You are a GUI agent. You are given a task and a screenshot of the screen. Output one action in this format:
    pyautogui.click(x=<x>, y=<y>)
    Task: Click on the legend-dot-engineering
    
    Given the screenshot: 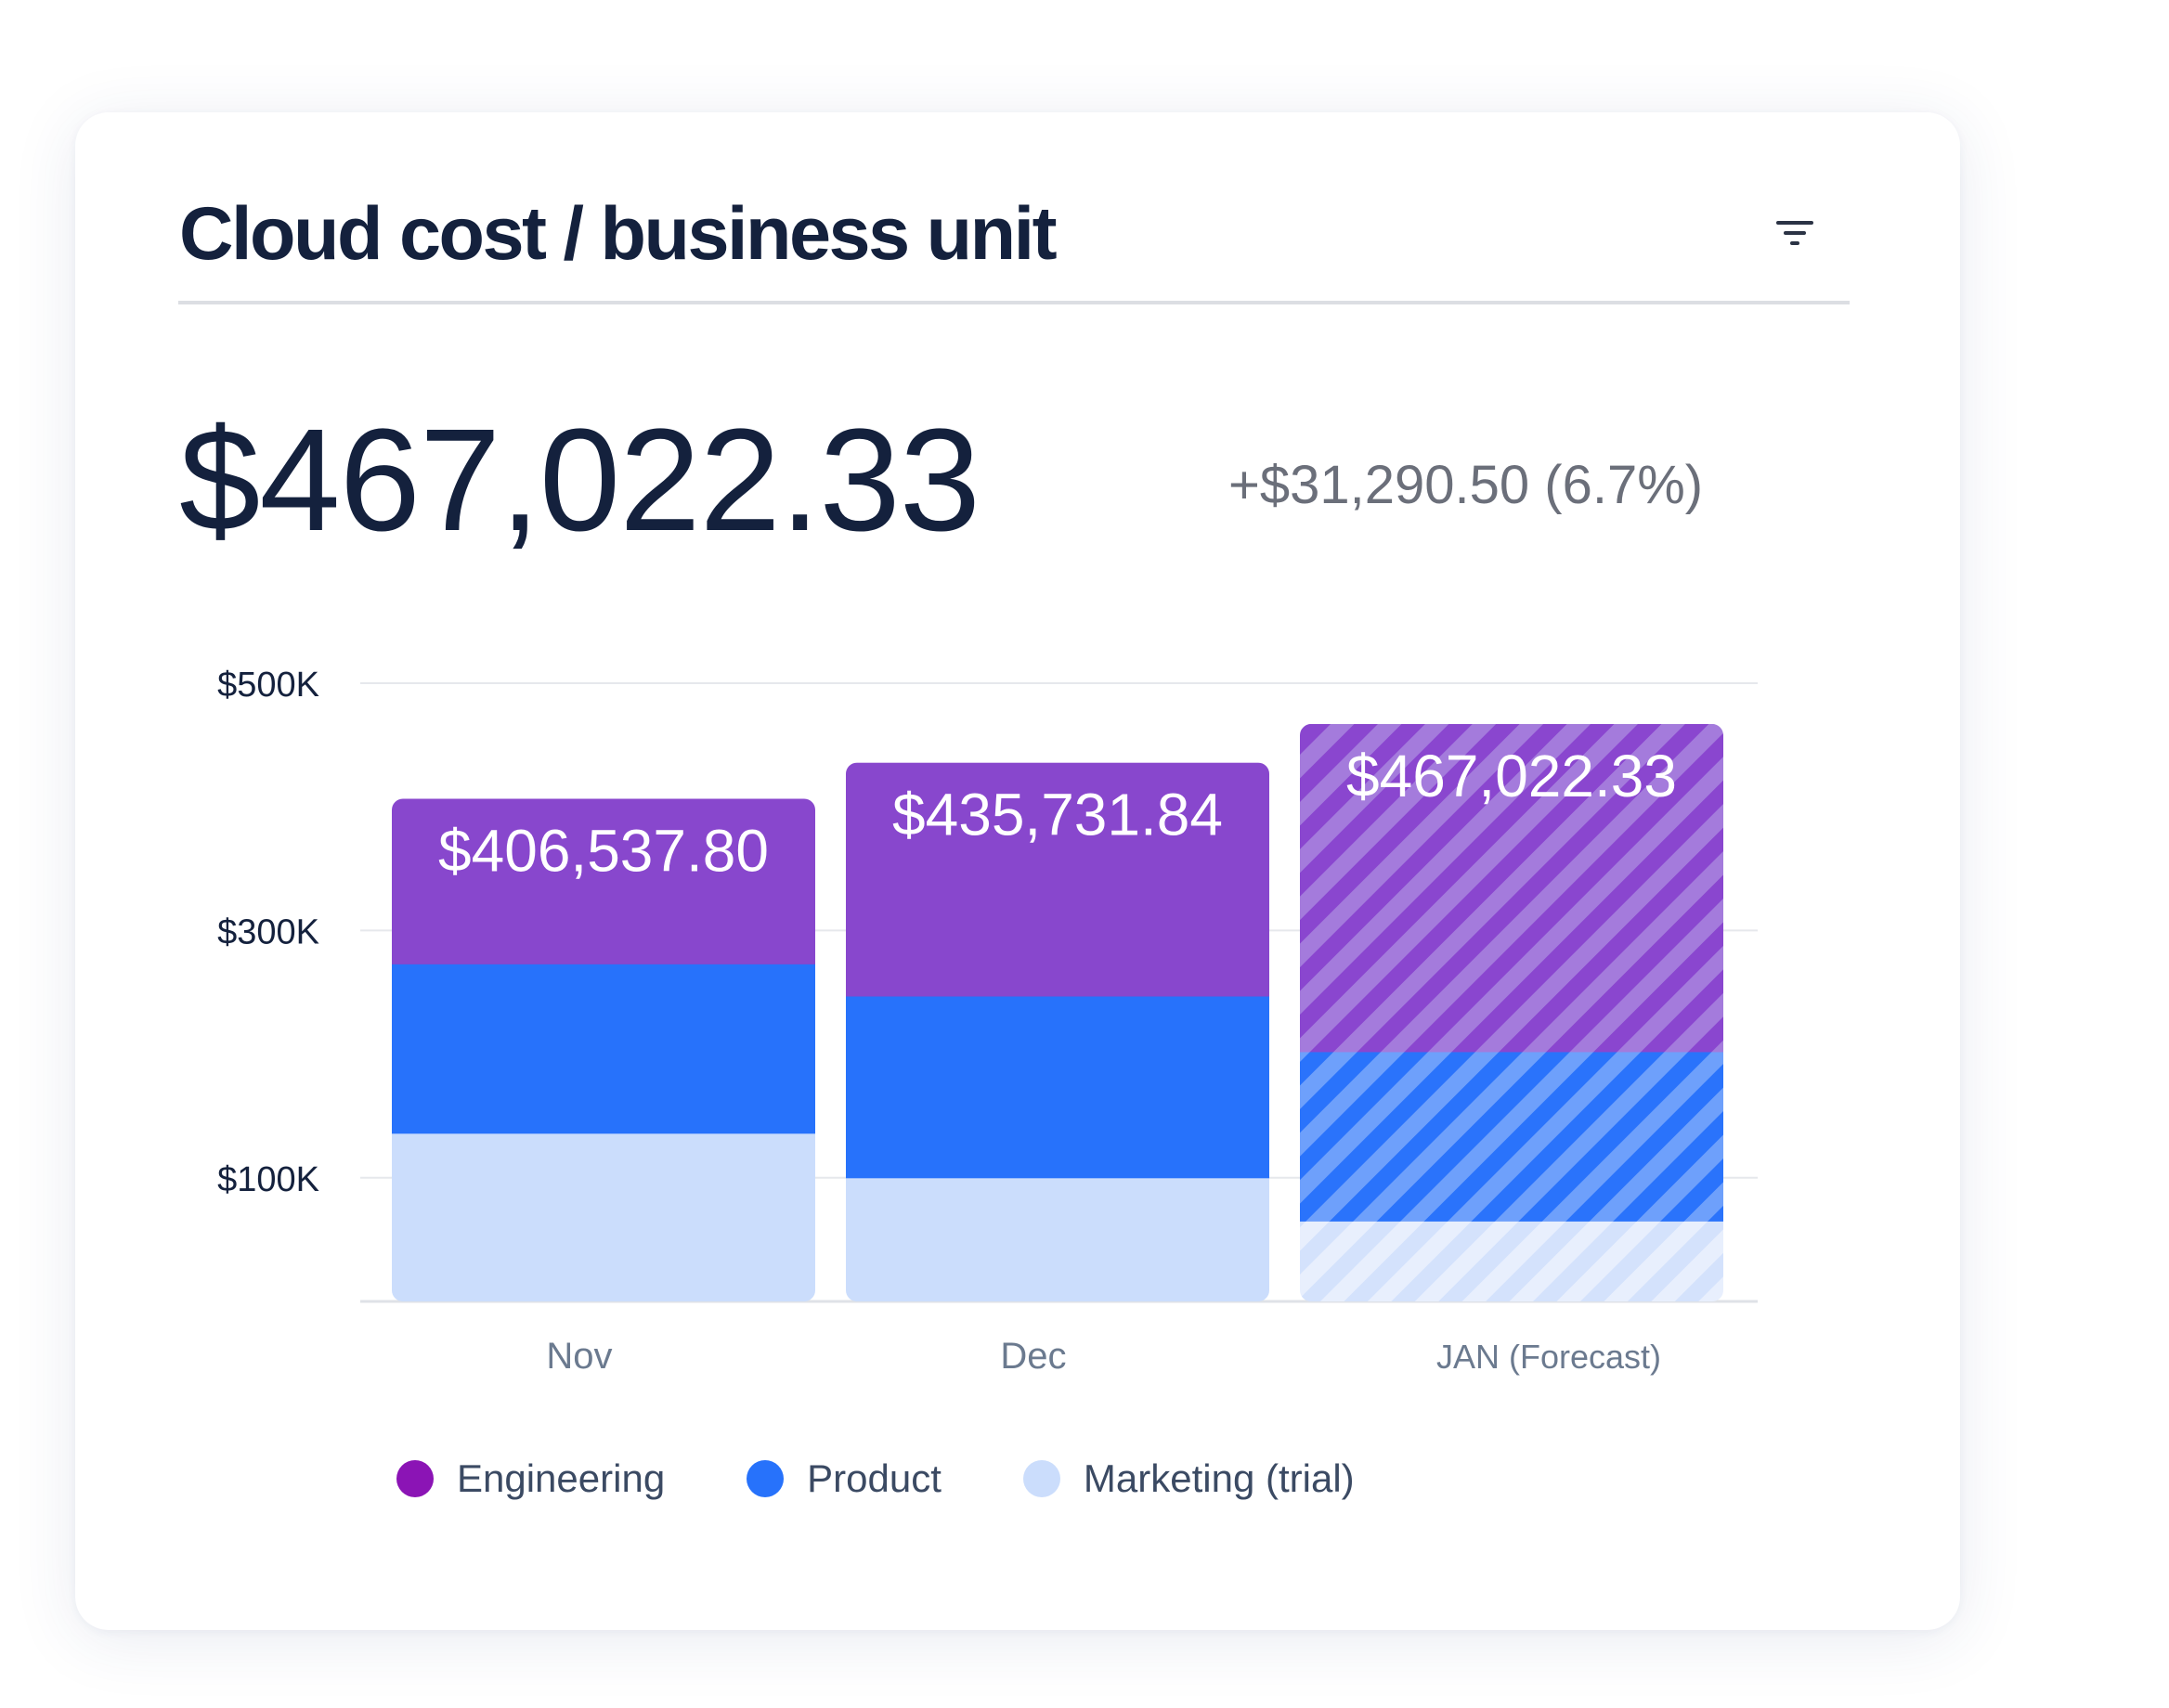 What is the action you would take?
    pyautogui.click(x=415, y=1478)
    